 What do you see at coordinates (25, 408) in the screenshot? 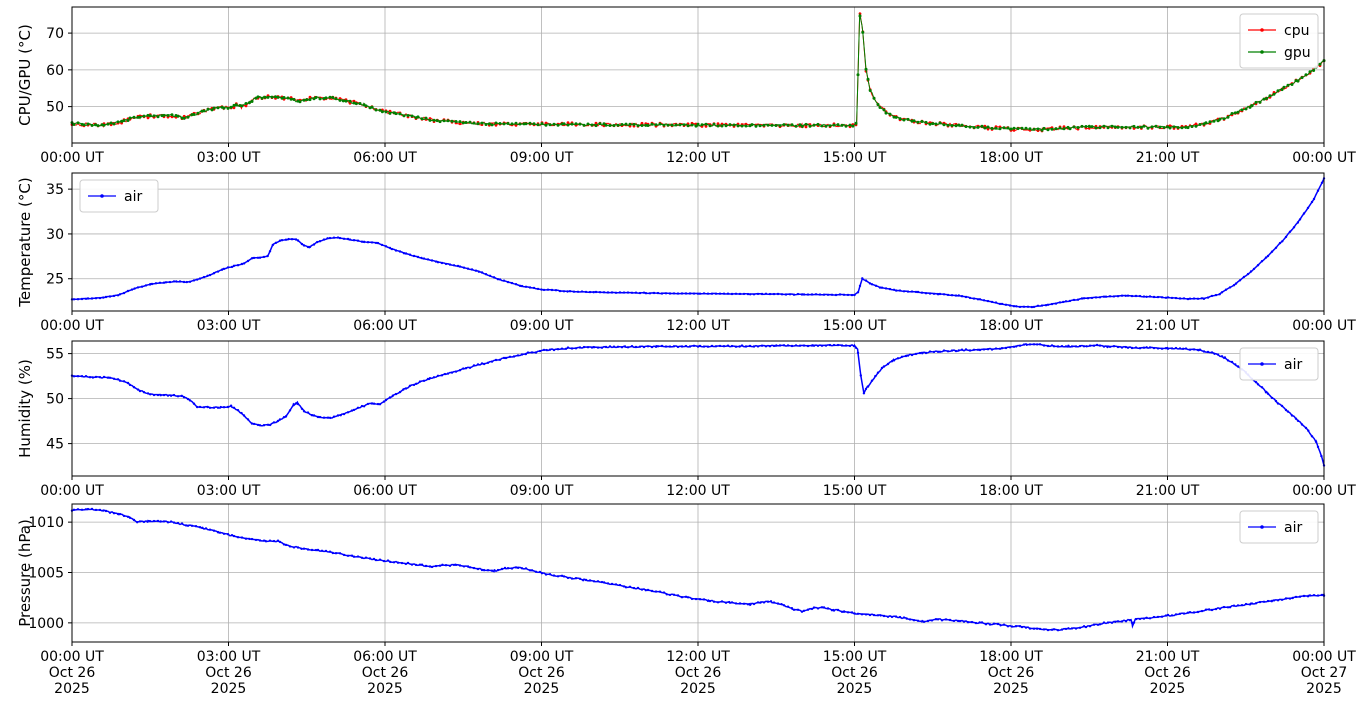
I see `y-axis-title: Humidity (%)` at bounding box center [25, 408].